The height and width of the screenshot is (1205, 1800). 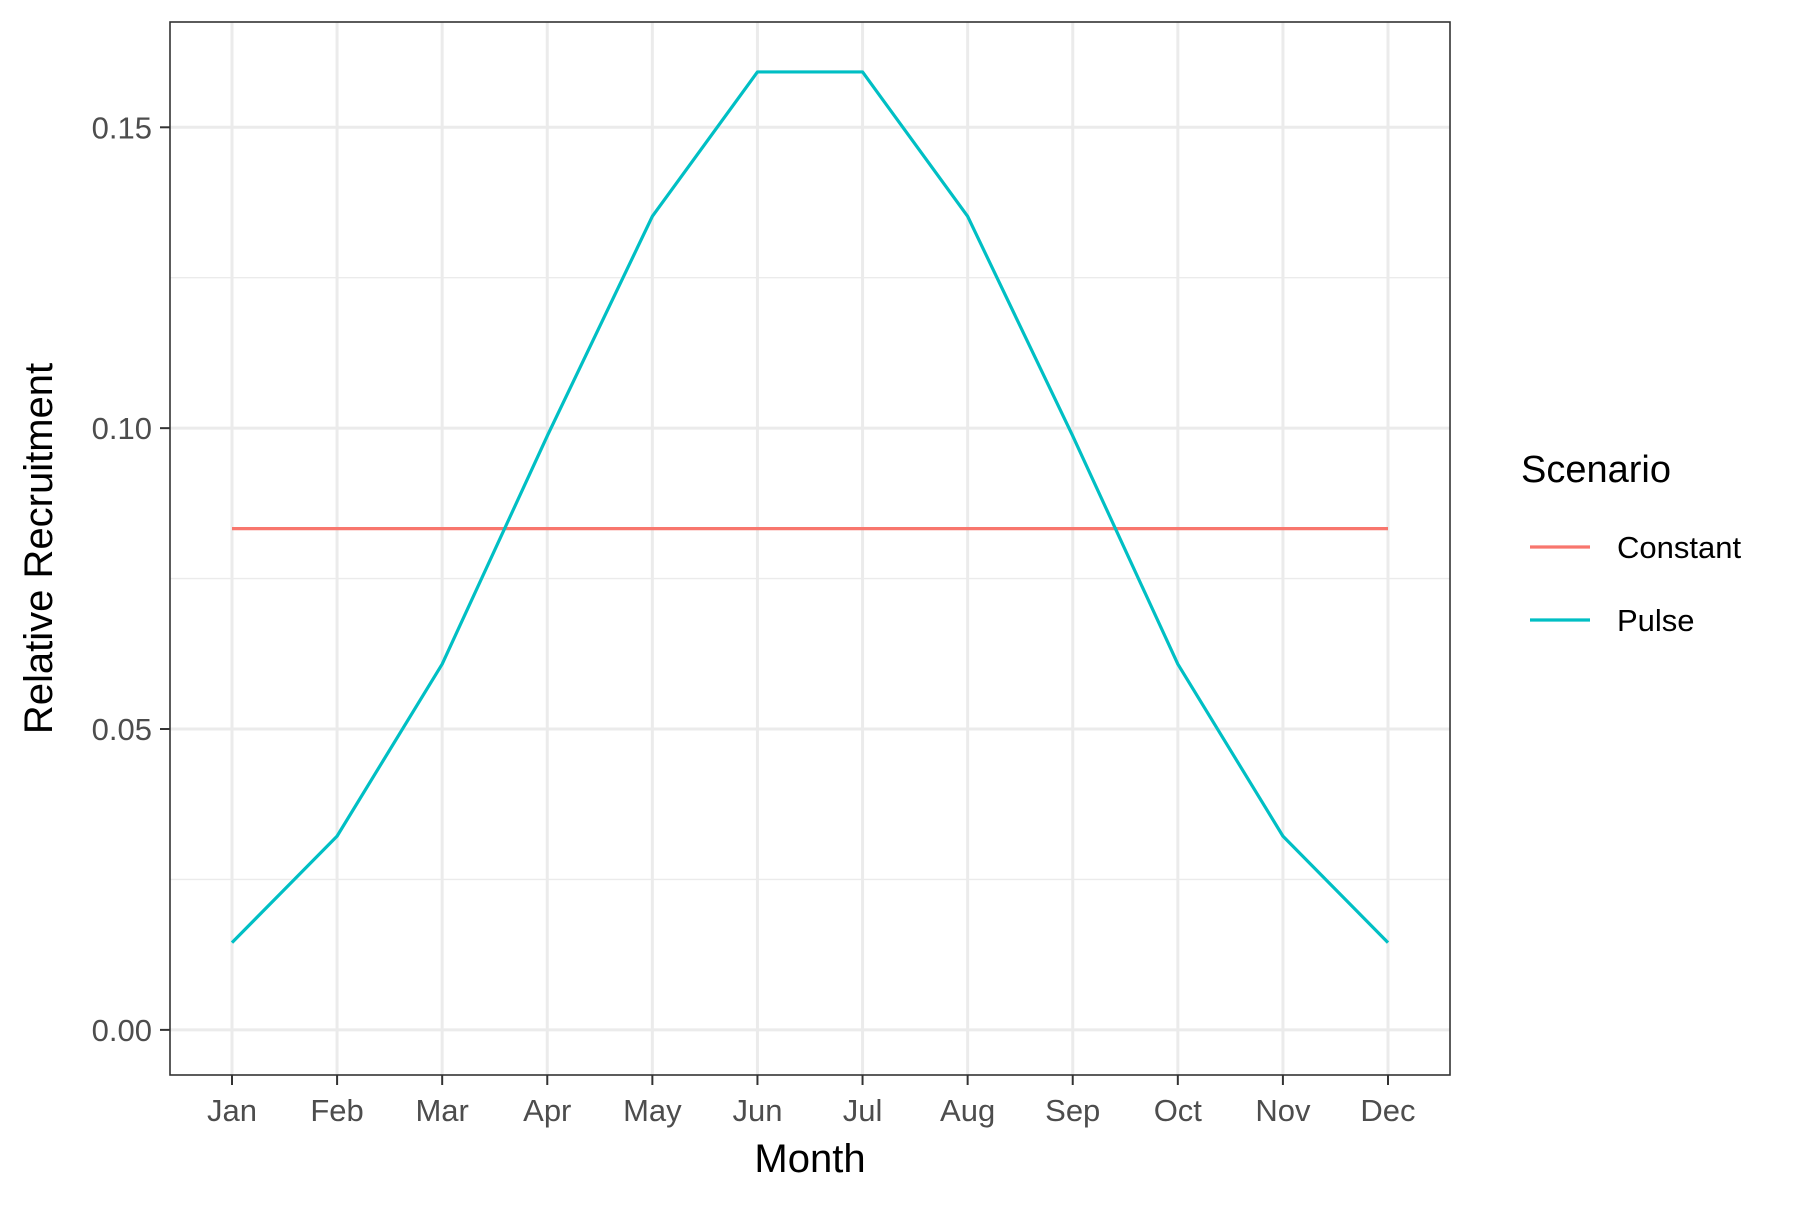 What do you see at coordinates (122, 1030) in the screenshot?
I see `y-tick-label: 0.00` at bounding box center [122, 1030].